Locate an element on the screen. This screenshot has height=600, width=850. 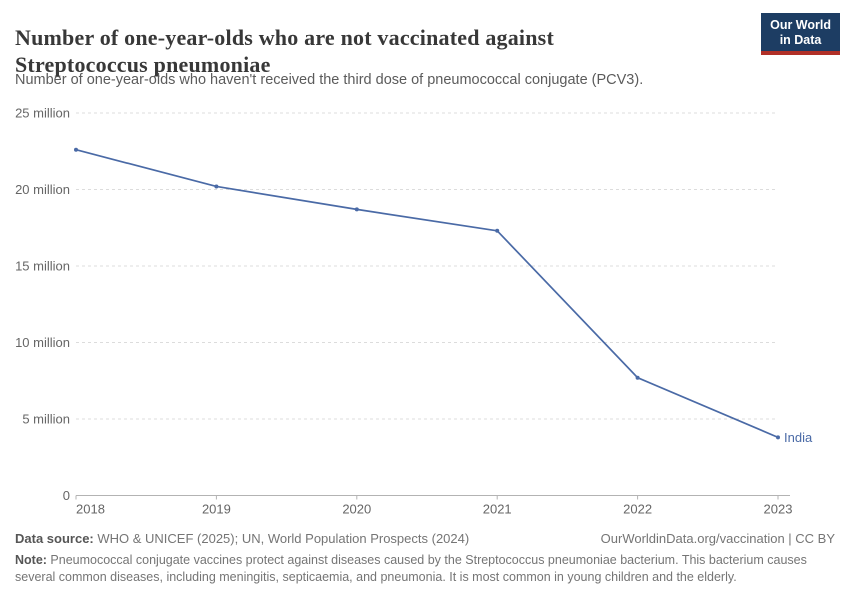
note-label: Note: is located at coordinates (31, 560).